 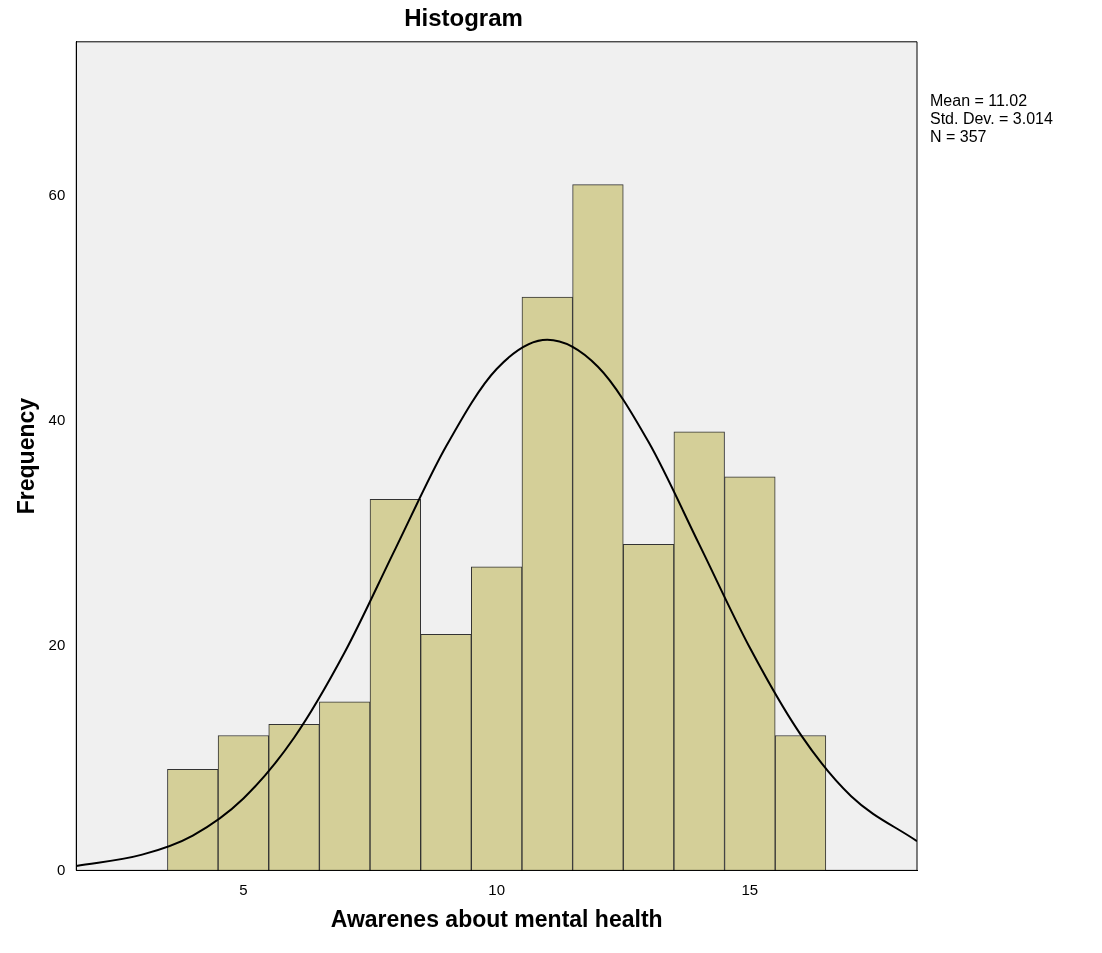 What do you see at coordinates (496, 918) in the screenshot?
I see `x-axis-title: Awarenes about mental health` at bounding box center [496, 918].